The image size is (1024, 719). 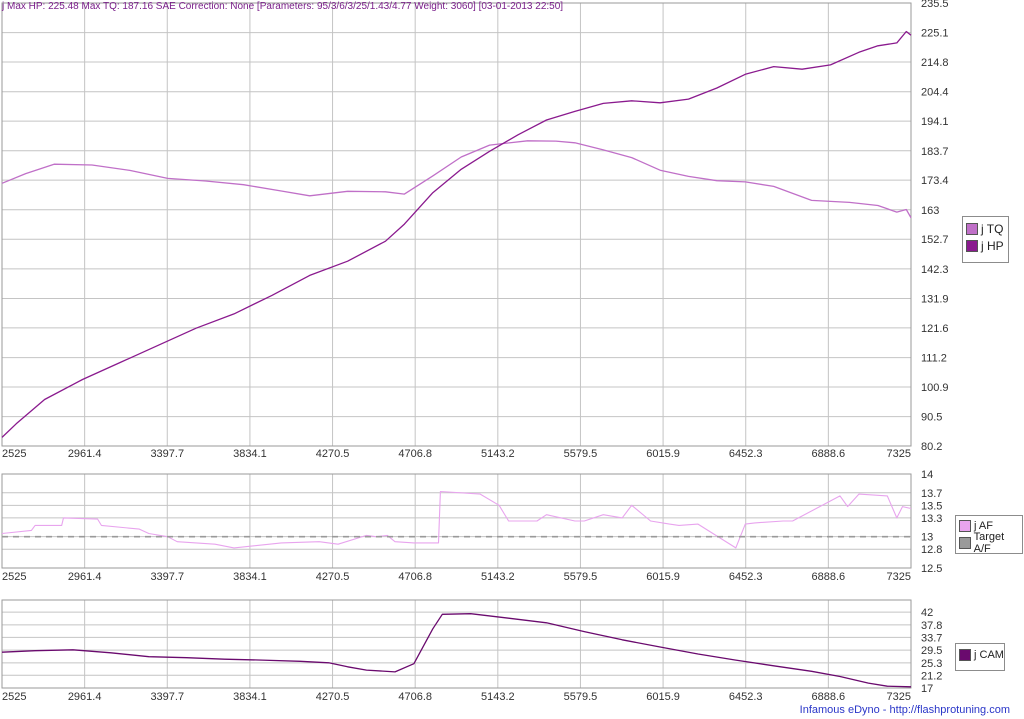 What do you see at coordinates (931, 494) in the screenshot?
I see `y-tick-label: 13.7` at bounding box center [931, 494].